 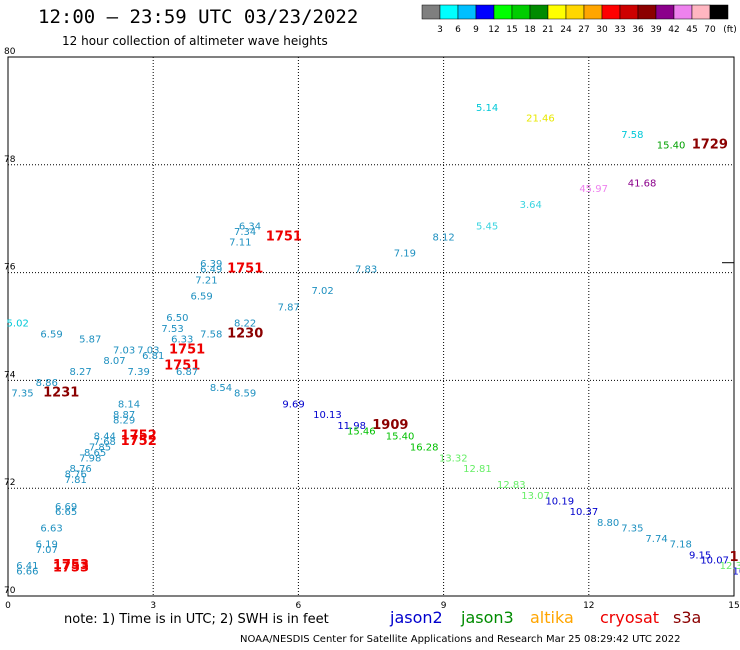 I want to click on y-tick-label: 70, so click(x=10, y=591).